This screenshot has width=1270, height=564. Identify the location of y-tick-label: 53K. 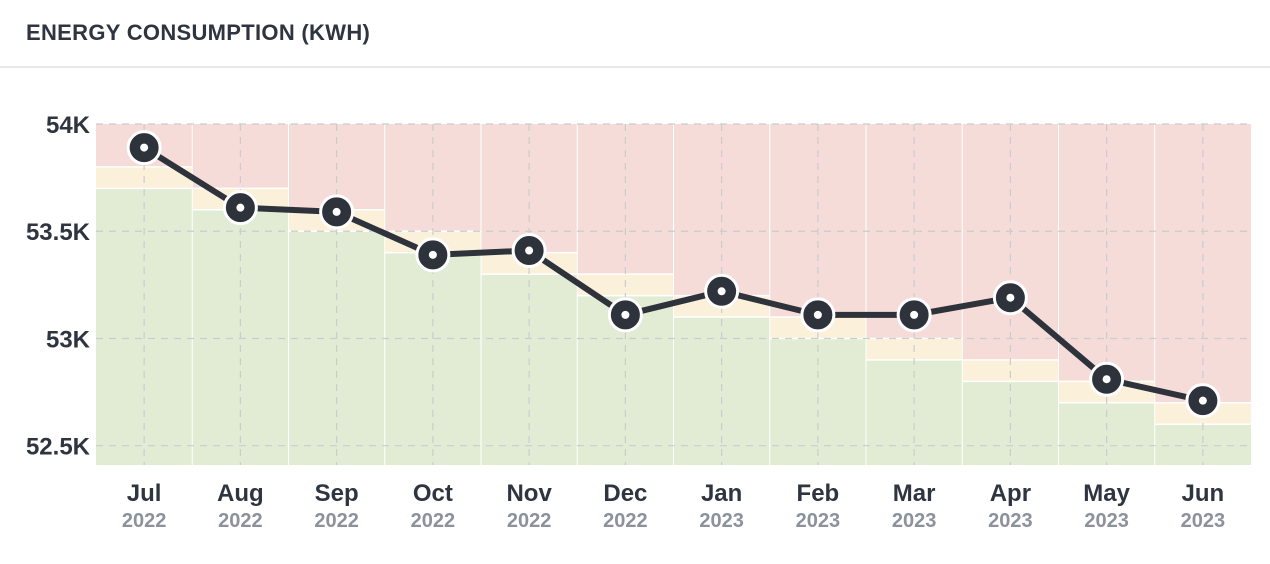
(68, 339).